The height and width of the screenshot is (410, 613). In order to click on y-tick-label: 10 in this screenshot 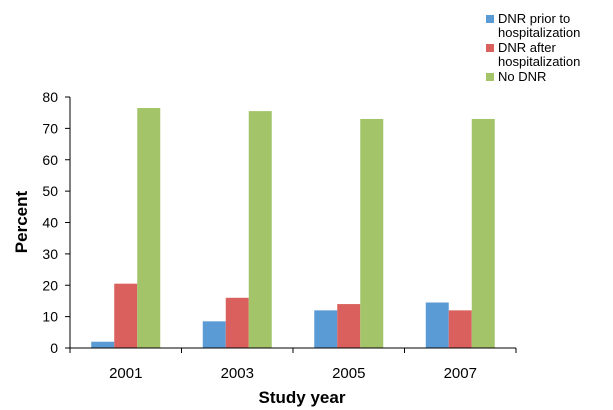, I will do `click(50, 317)`.